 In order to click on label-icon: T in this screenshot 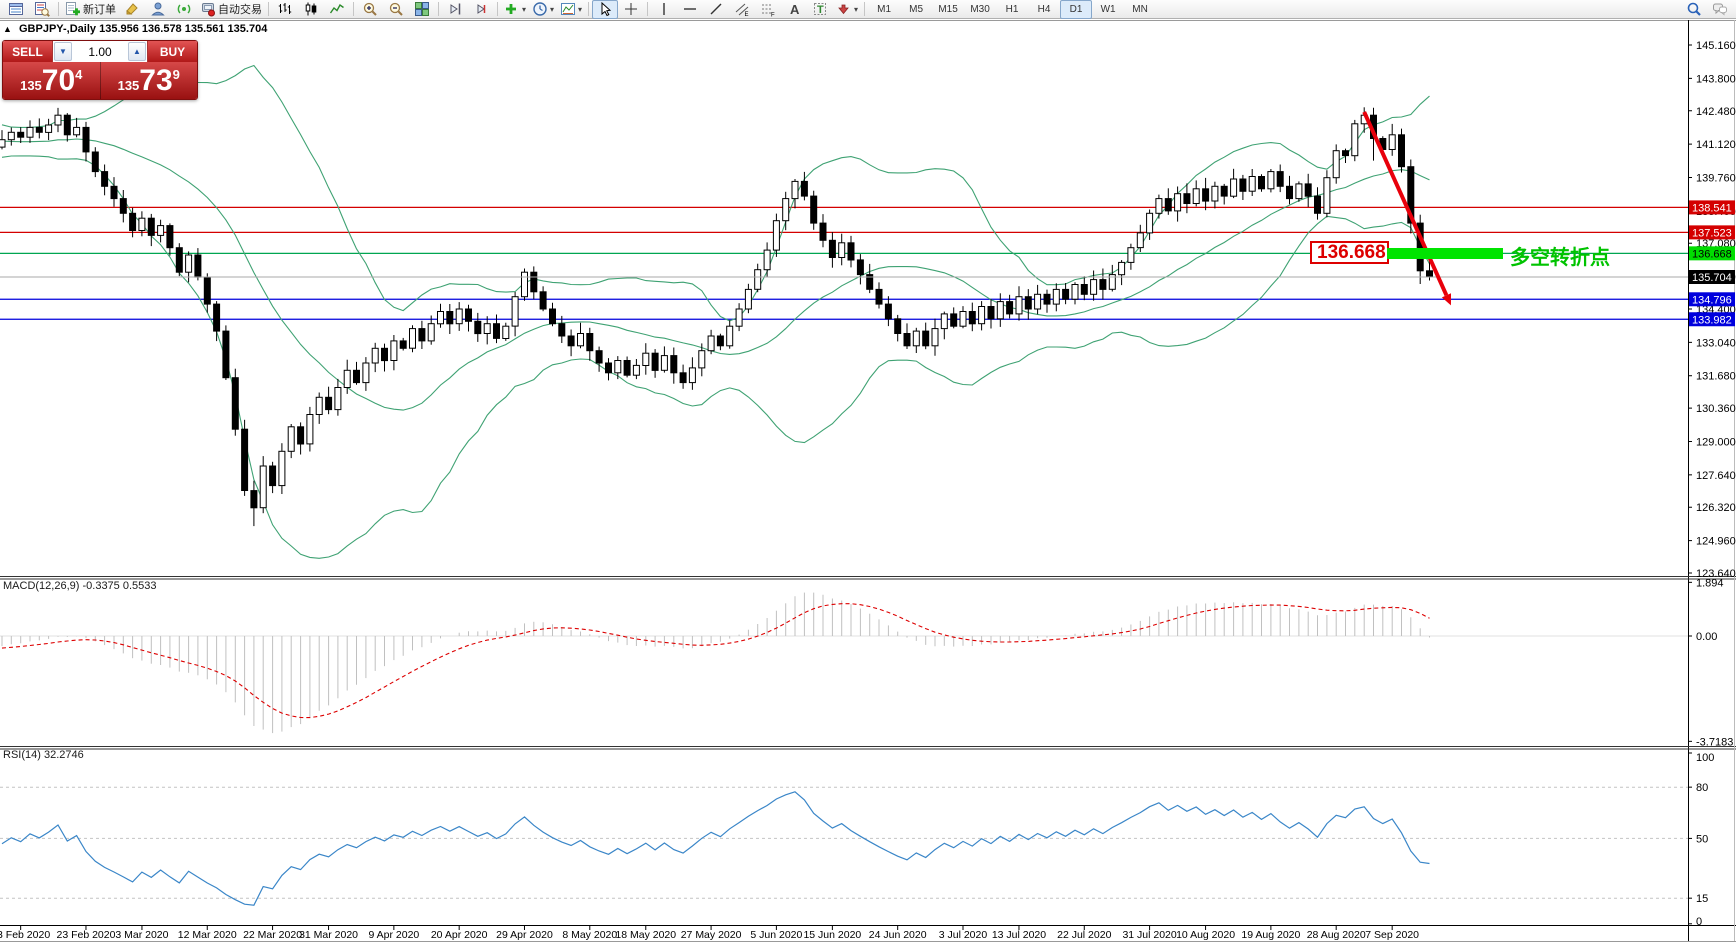, I will do `click(820, 9)`.